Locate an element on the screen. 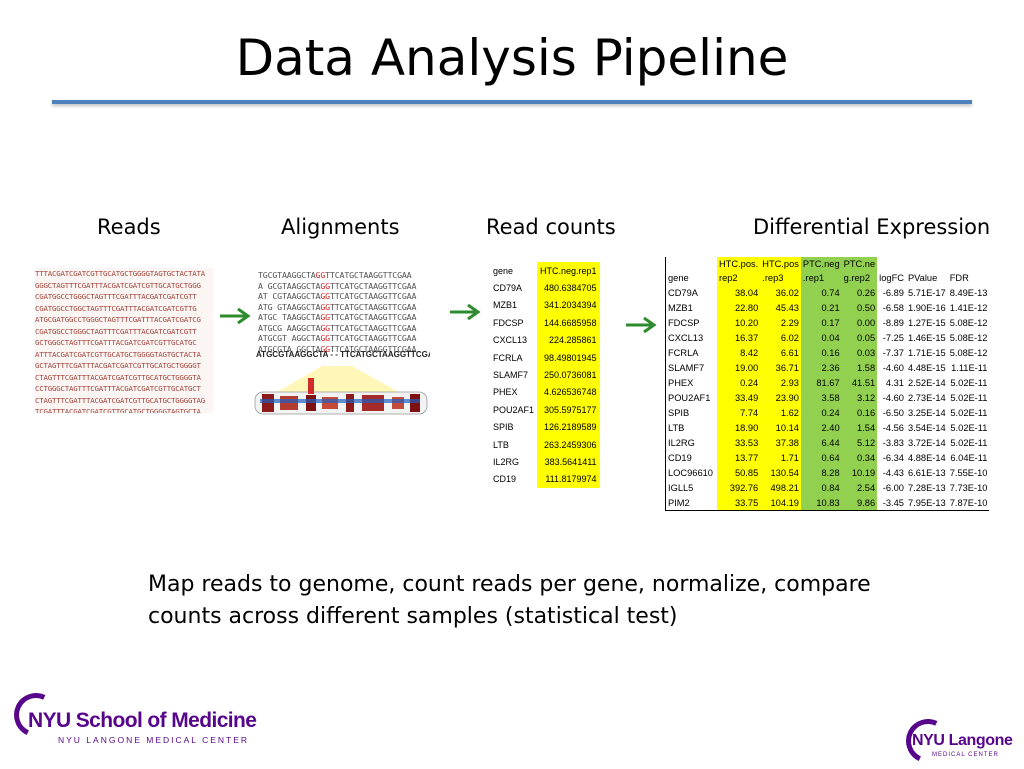  gene-cell: IGLL5 is located at coordinates (681, 487).